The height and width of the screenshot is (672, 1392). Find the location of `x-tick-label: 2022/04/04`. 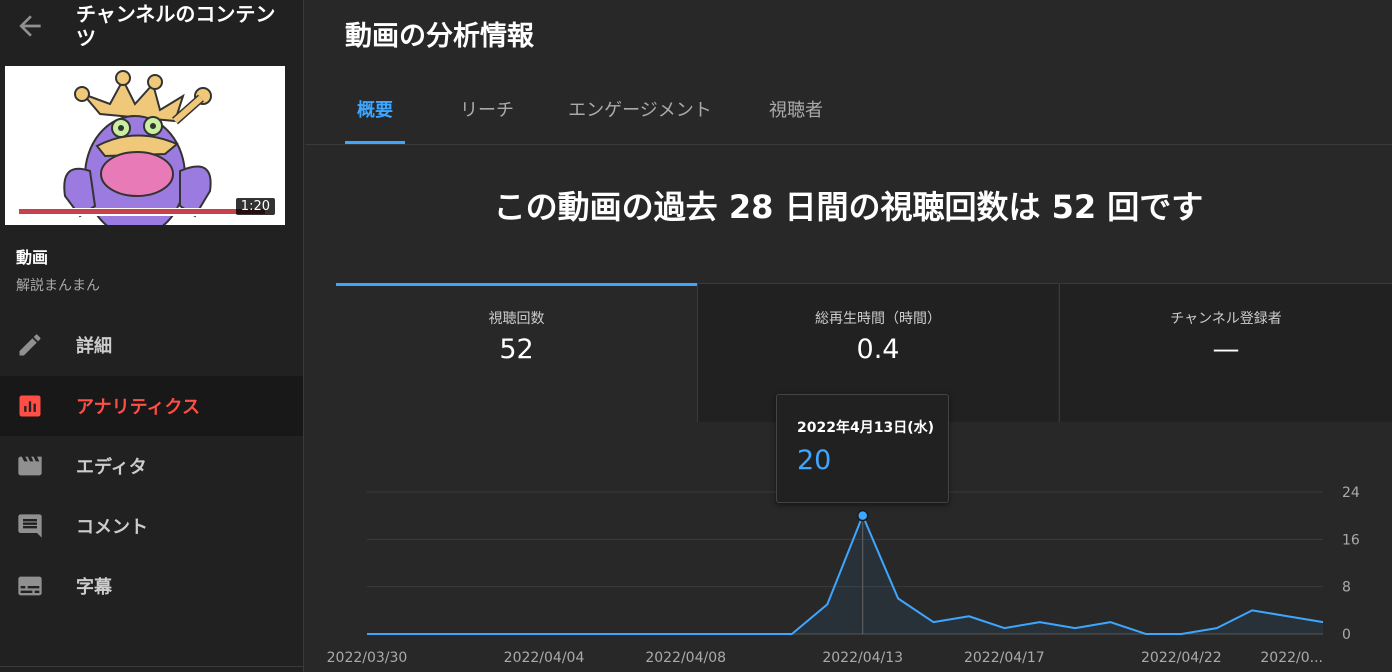

x-tick-label: 2022/04/04 is located at coordinates (544, 658).